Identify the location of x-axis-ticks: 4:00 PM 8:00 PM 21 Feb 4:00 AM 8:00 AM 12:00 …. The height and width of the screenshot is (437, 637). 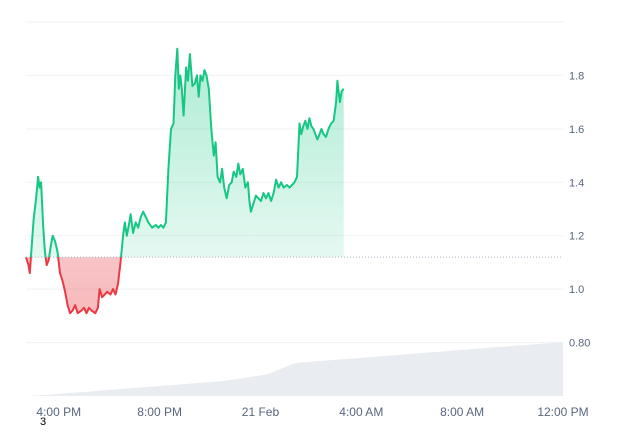
(312, 412).